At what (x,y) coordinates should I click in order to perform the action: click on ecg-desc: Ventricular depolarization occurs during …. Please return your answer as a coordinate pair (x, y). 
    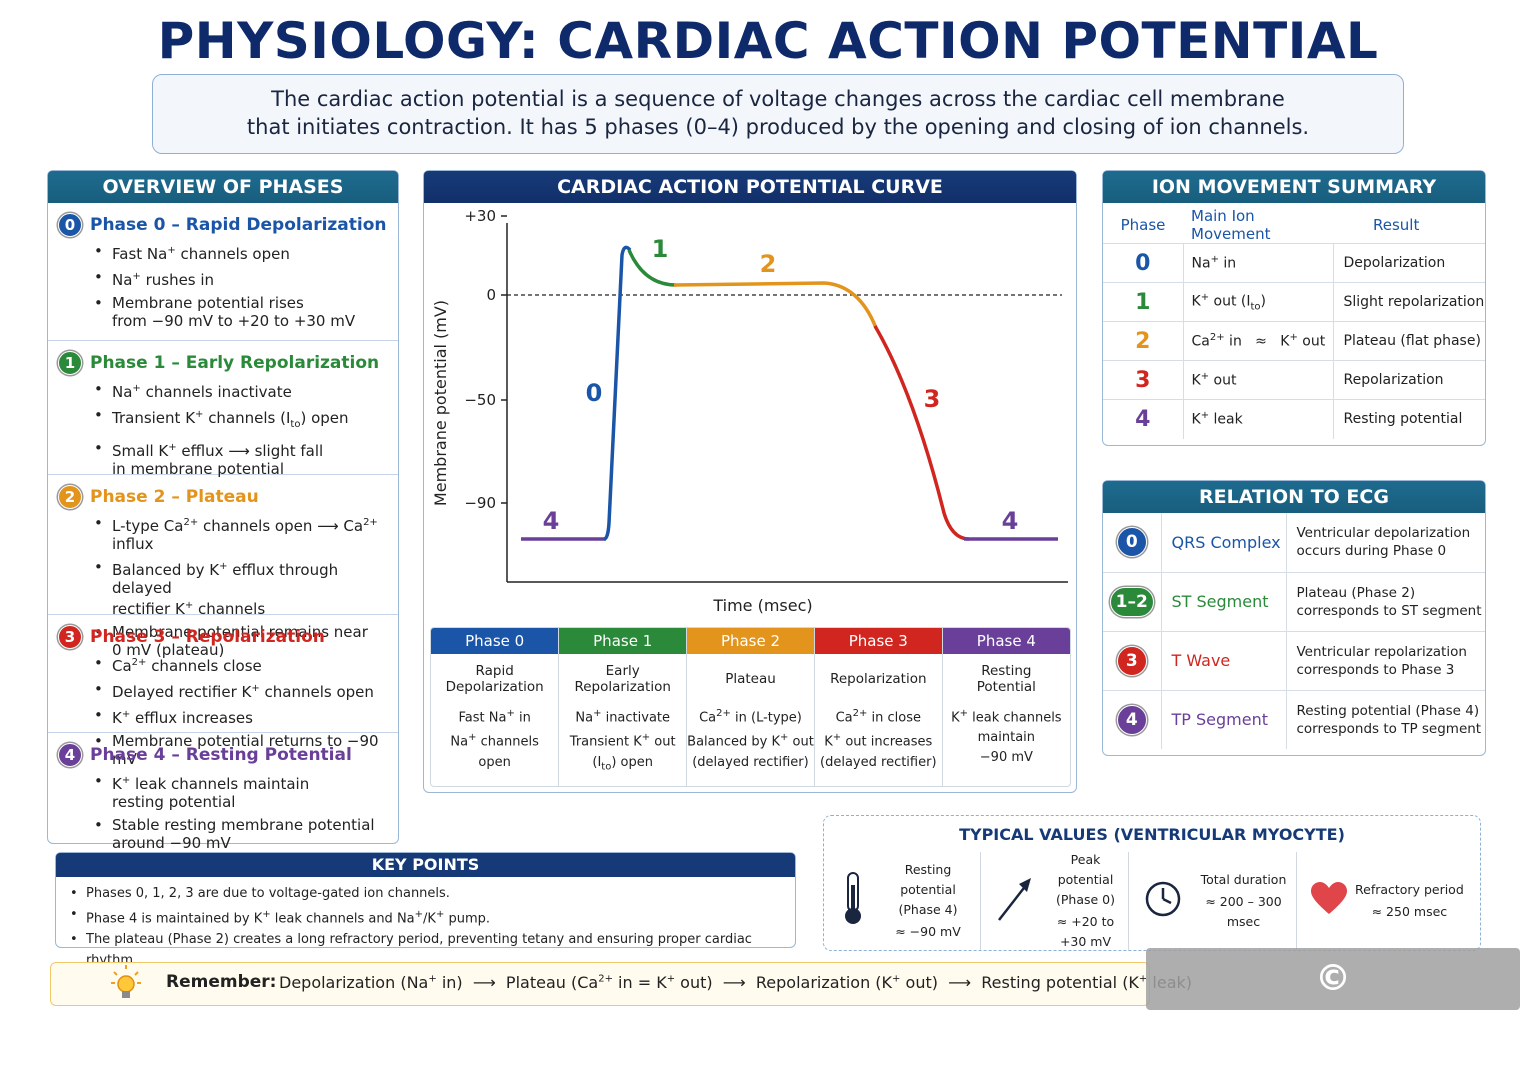
    Looking at the image, I should click on (1385, 543).